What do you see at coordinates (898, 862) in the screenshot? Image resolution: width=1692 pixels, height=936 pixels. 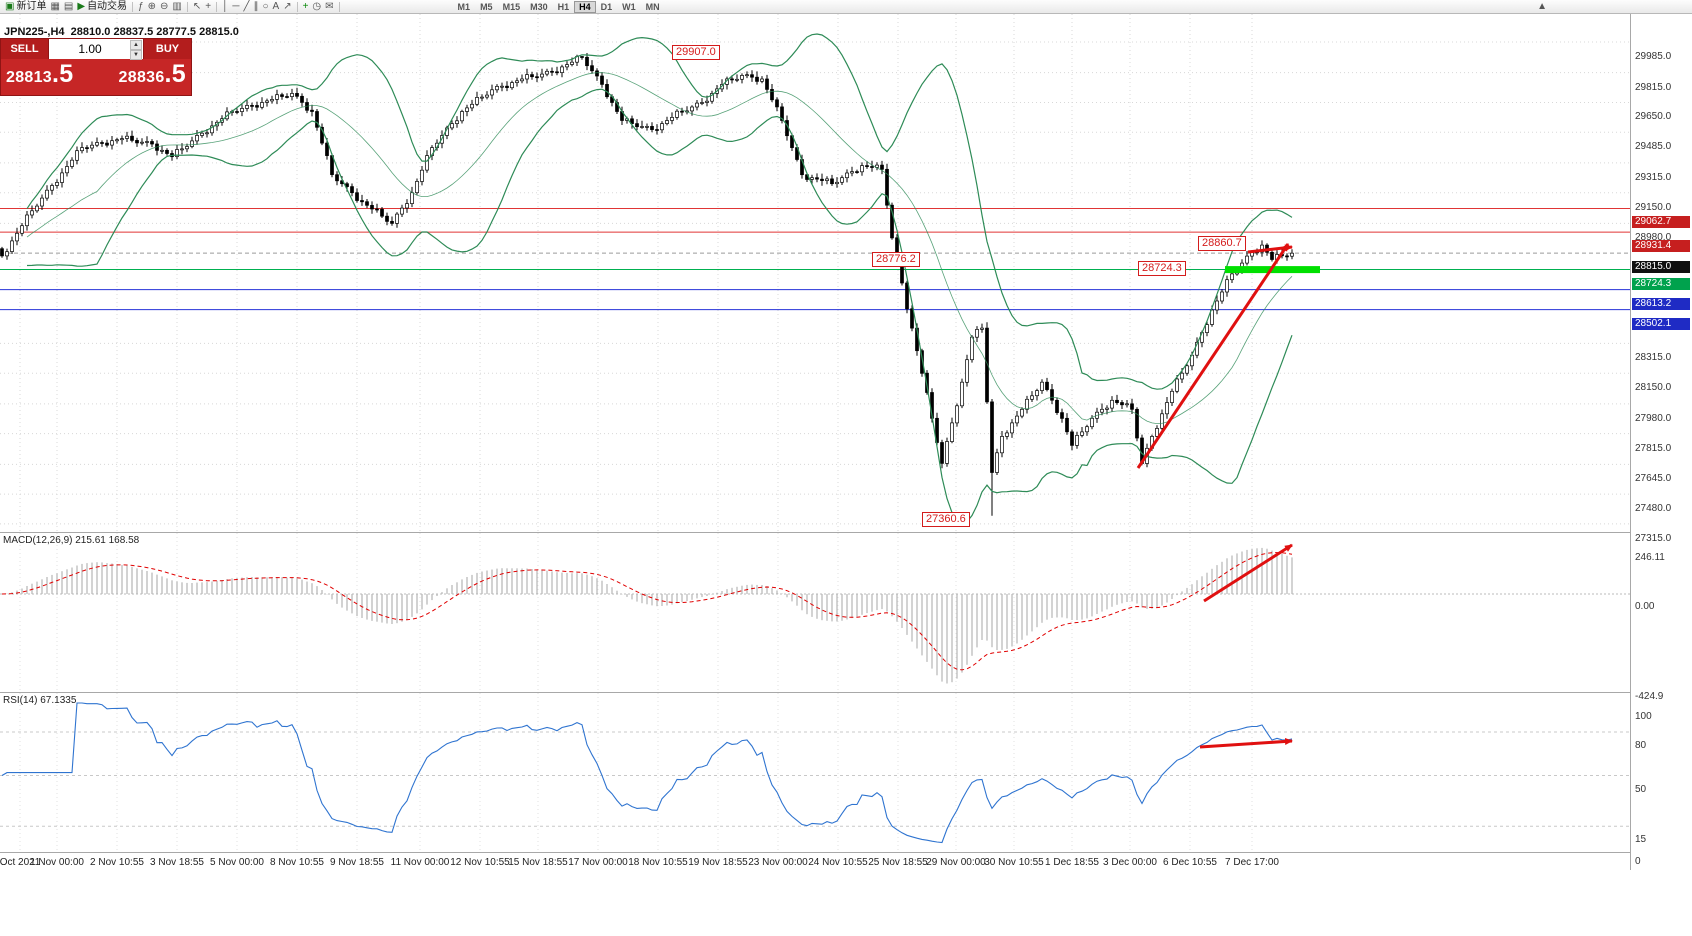 I see `time-axis-label: 25 Nov 18:55` at bounding box center [898, 862].